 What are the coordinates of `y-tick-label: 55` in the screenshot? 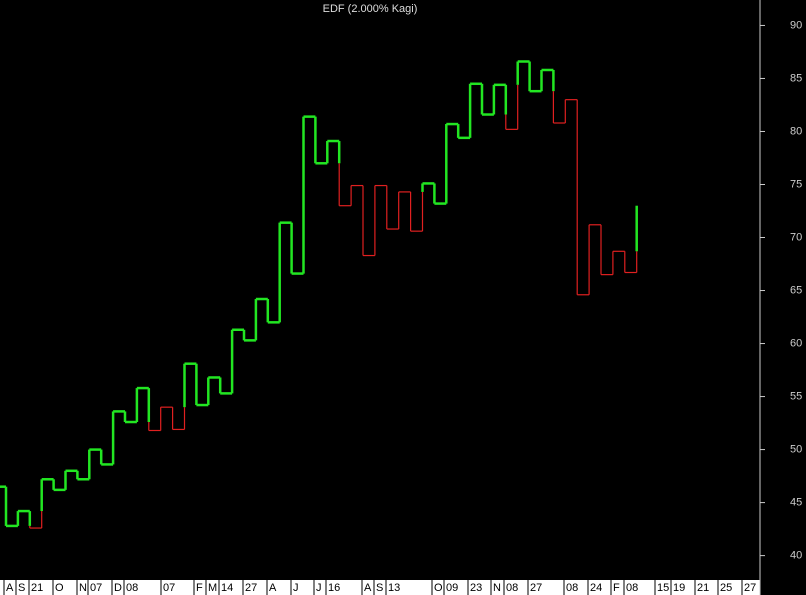 It's located at (796, 396).